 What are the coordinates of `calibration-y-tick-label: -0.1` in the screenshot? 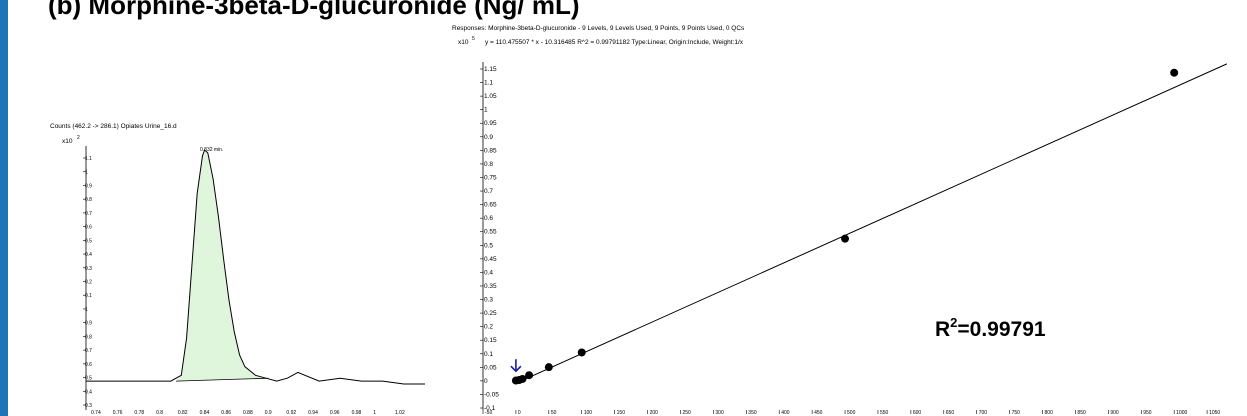 It's located at (490, 408).